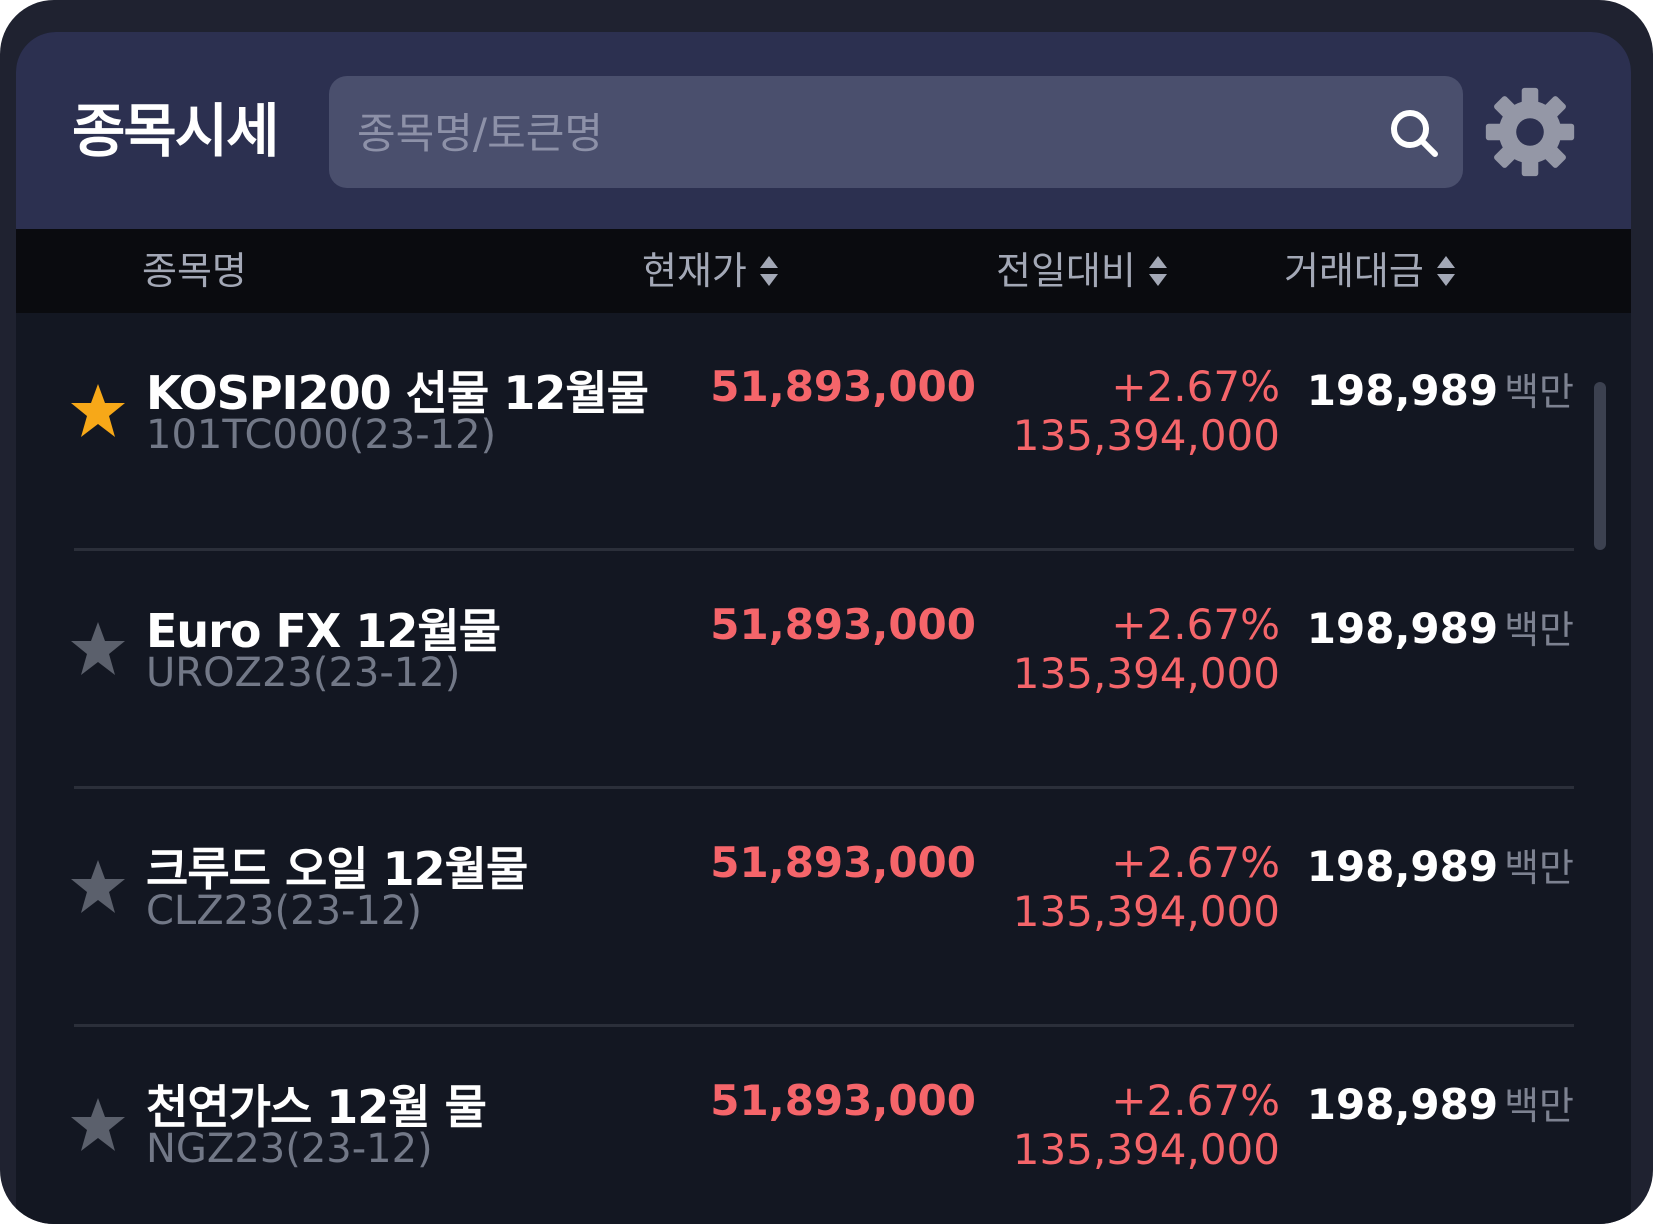 The image size is (1653, 1224). What do you see at coordinates (316, 1107) in the screenshot?
I see `item-name: 천연가스 12월 물` at bounding box center [316, 1107].